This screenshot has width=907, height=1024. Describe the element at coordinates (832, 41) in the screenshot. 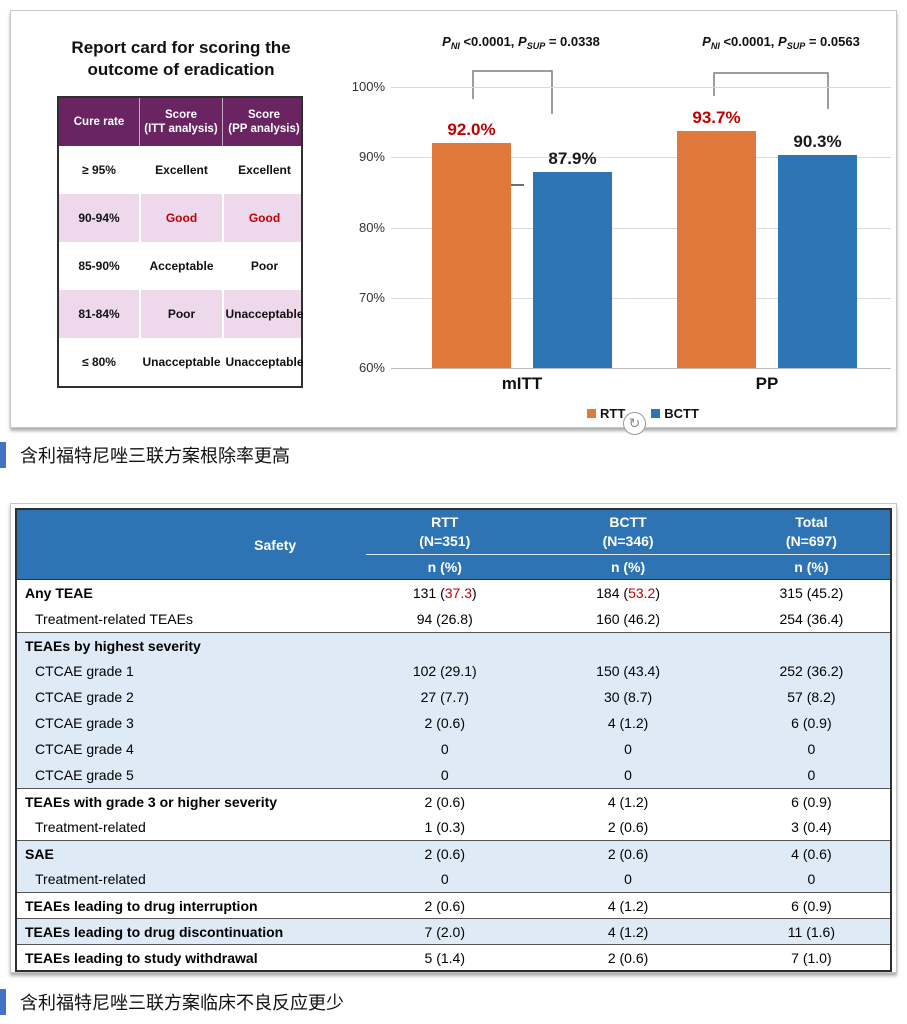

I see `annotation-segment: = 0.0563` at that location.